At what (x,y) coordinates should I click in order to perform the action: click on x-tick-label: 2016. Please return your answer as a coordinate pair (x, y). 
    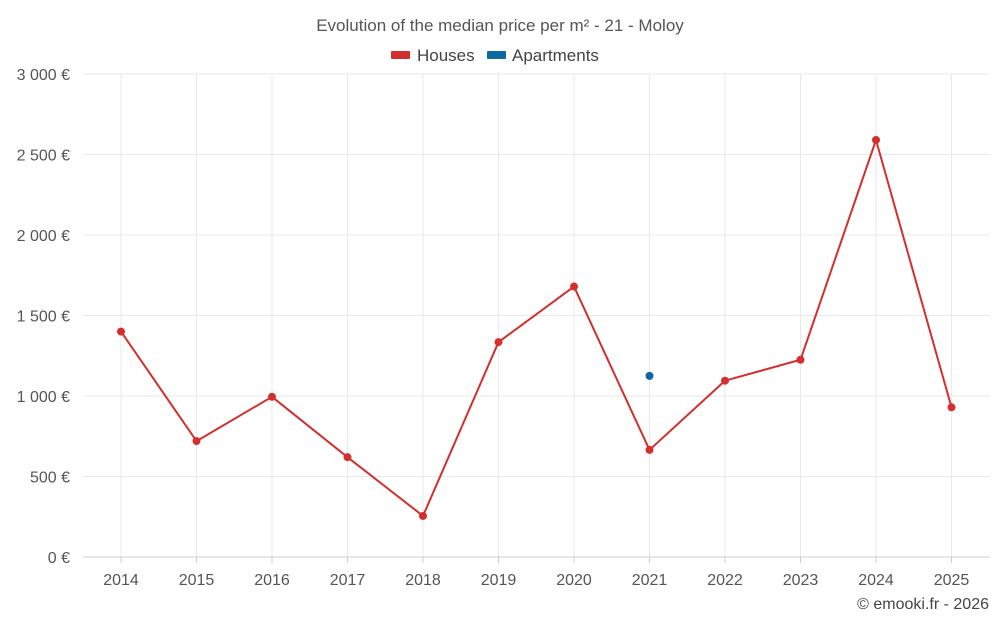
    Looking at the image, I should click on (272, 580).